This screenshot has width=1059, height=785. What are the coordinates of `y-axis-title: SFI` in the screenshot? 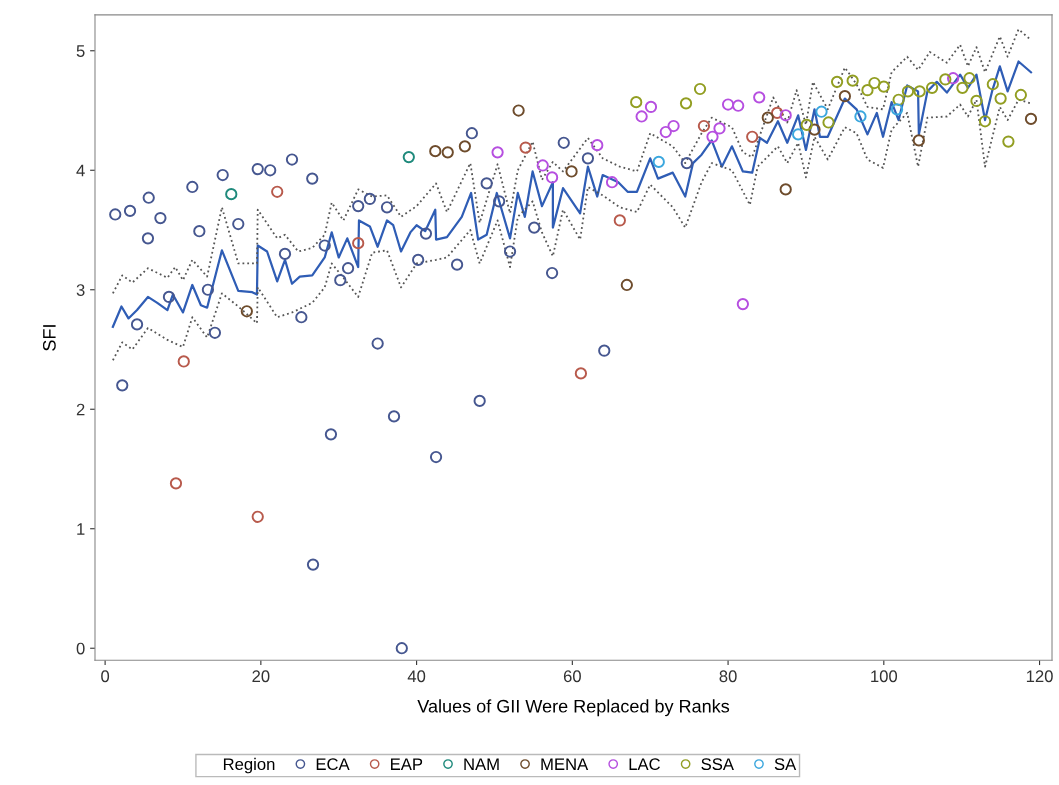 It's located at (49, 338).